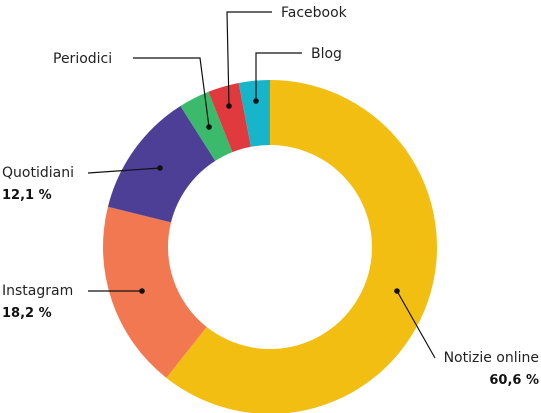 This screenshot has width=541, height=413. What do you see at coordinates (397, 291) in the screenshot?
I see `leader-dot-notizie` at bounding box center [397, 291].